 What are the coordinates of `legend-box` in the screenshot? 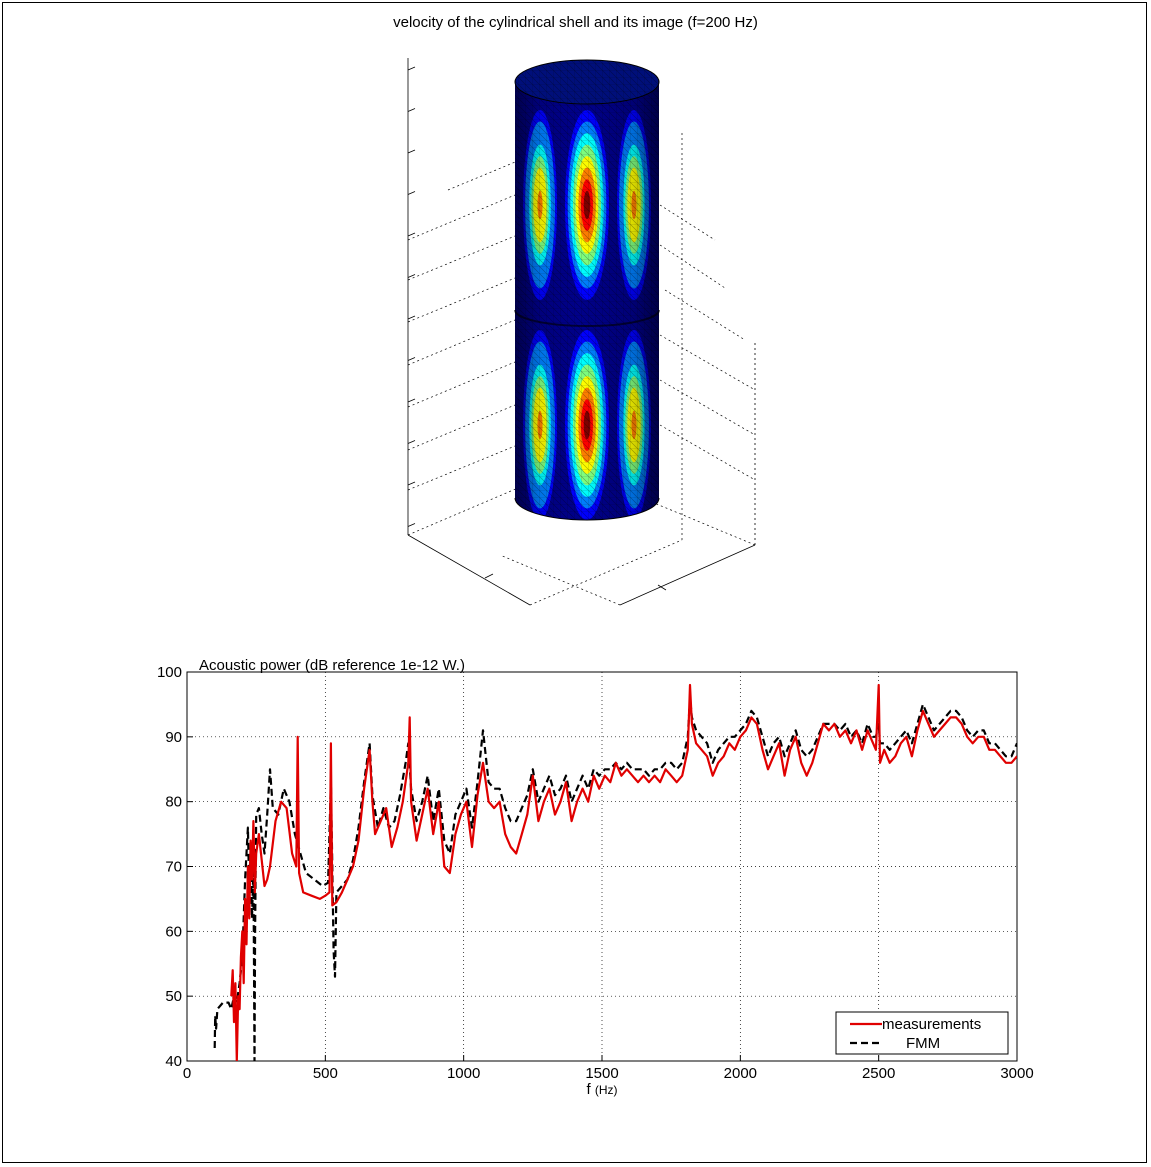 It's located at (922, 1033).